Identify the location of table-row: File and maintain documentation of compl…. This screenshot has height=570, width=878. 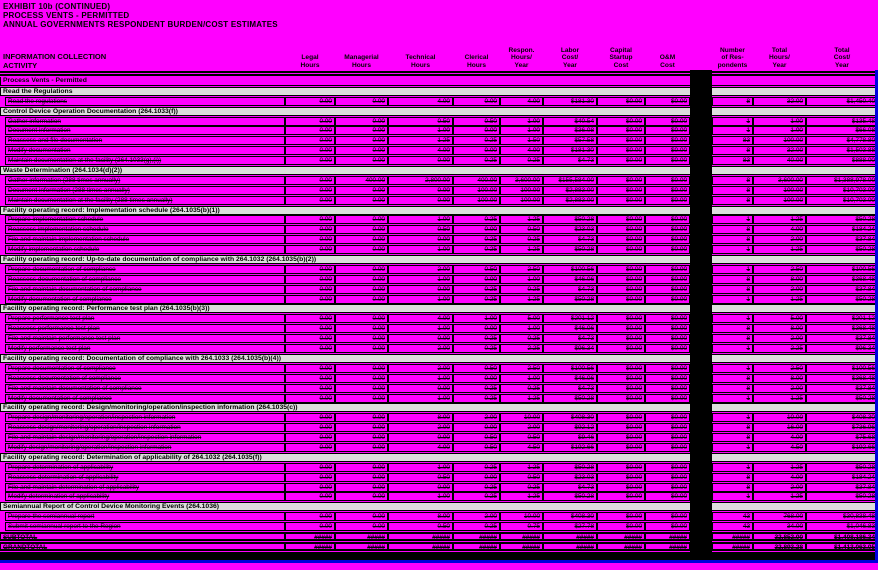
(439, 388).